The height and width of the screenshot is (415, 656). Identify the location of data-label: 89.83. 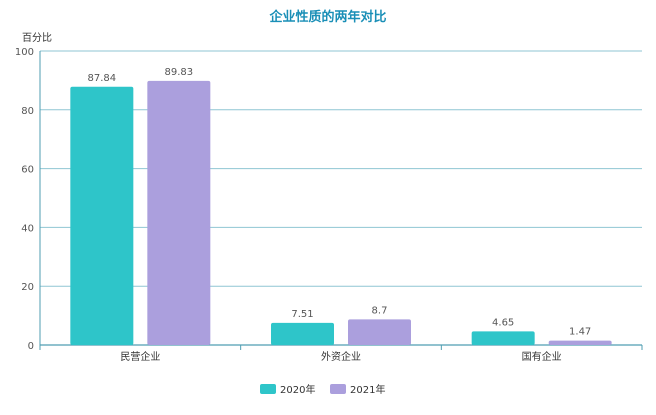
(179, 72).